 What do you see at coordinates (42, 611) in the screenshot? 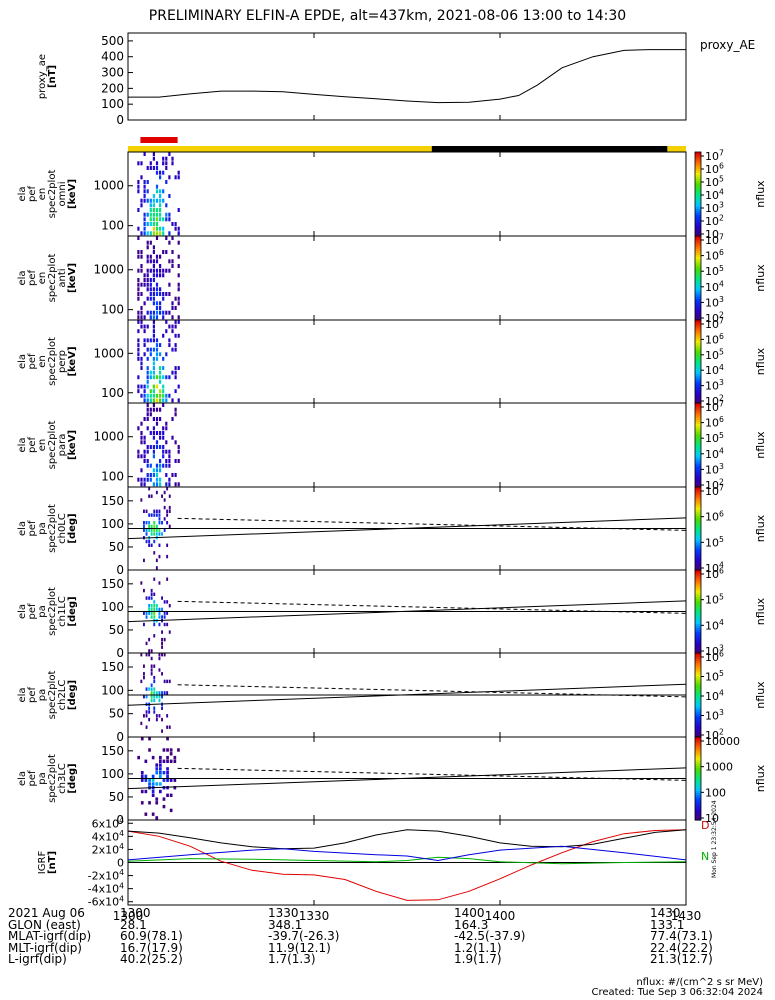
I see `axis-label: pa` at bounding box center [42, 611].